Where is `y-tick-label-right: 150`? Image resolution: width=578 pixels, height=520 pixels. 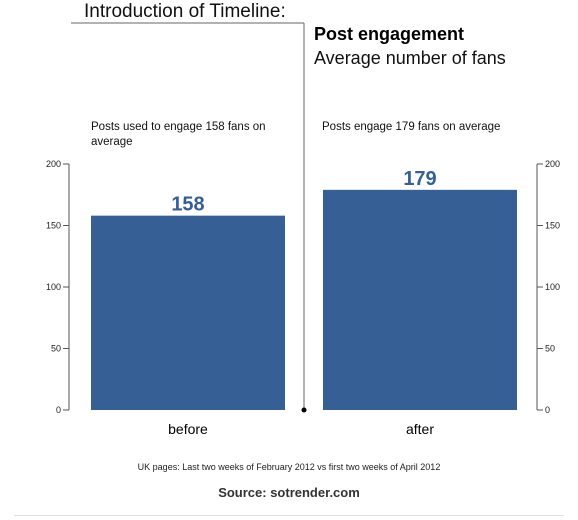
y-tick-label-right: 150 is located at coordinates (552, 226).